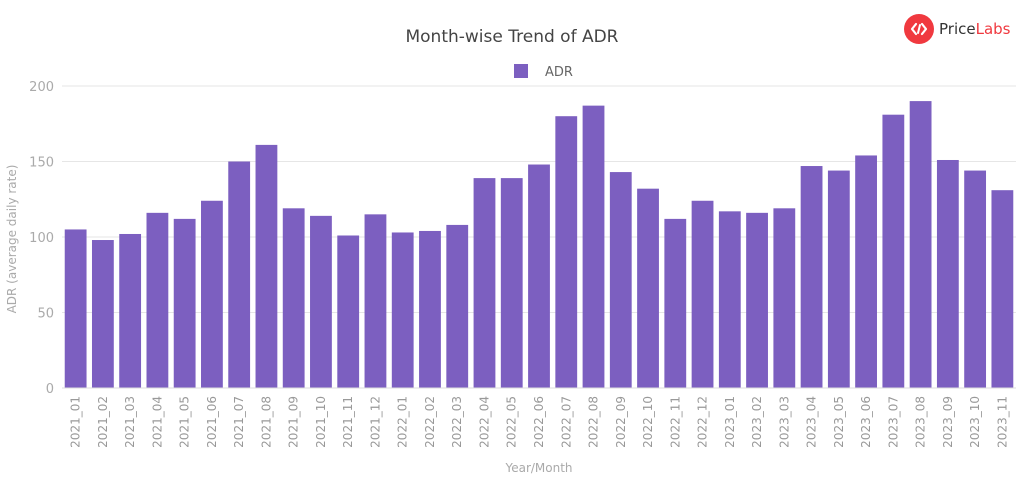  Describe the element at coordinates (239, 422) in the screenshot. I see `x-tick-label: 2021_07` at that location.